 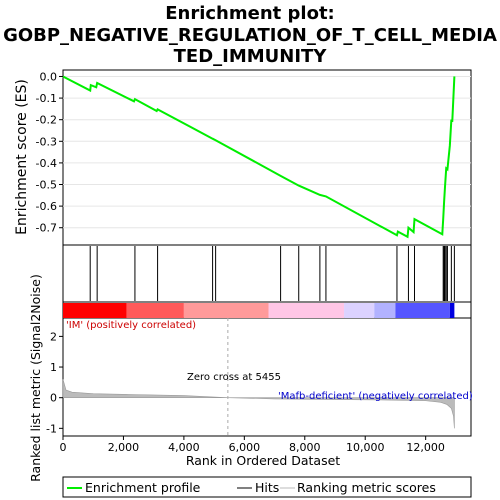 What do you see at coordinates (46, 185) in the screenshot?
I see `es-y-tick-label: -0.5` at bounding box center [46, 185].